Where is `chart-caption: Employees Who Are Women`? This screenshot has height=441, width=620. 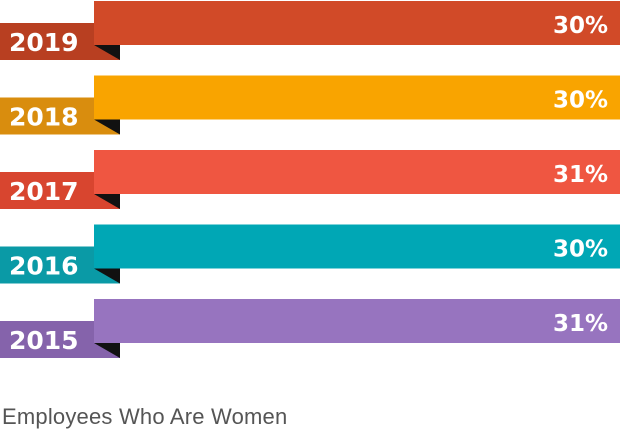
chart-caption: Employees Who Are Women is located at coordinates (145, 416).